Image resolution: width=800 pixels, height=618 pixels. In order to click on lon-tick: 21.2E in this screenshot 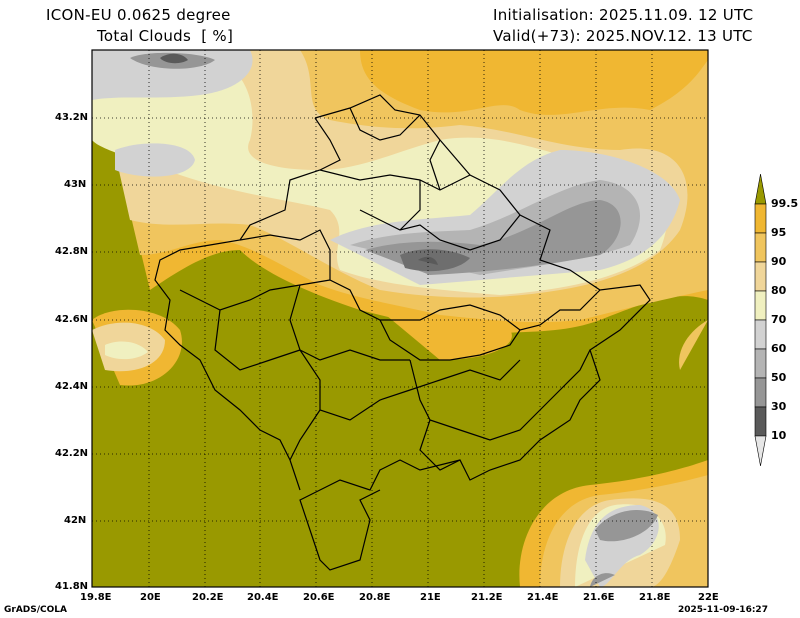, I will do `click(487, 597)`.